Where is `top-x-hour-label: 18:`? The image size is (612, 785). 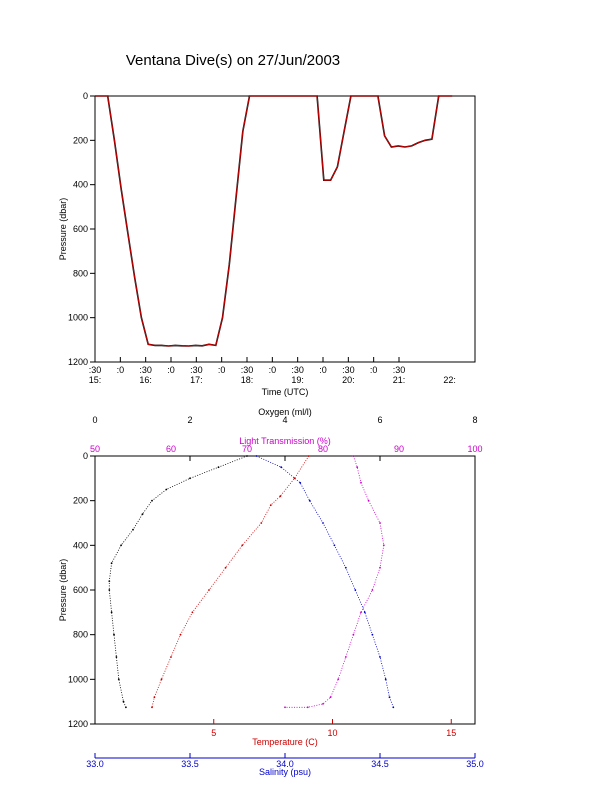
top-x-hour-label: 18: is located at coordinates (247, 380).